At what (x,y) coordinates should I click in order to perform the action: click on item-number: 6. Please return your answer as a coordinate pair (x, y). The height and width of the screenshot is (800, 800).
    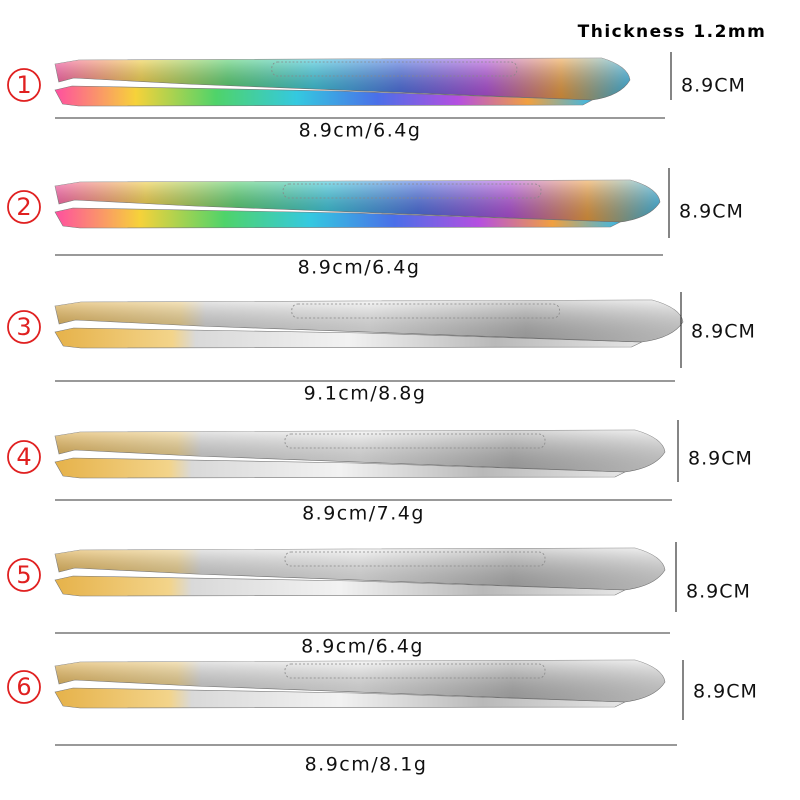
    Looking at the image, I should click on (23, 687).